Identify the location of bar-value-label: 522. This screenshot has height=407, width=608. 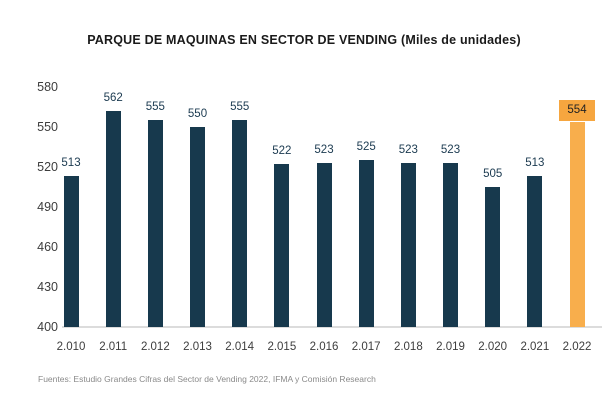
(282, 151).